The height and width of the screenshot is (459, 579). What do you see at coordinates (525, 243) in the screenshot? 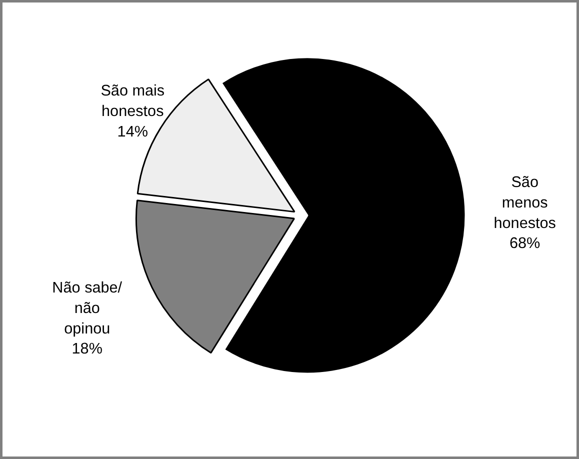
I see `data-label: 68%` at bounding box center [525, 243].